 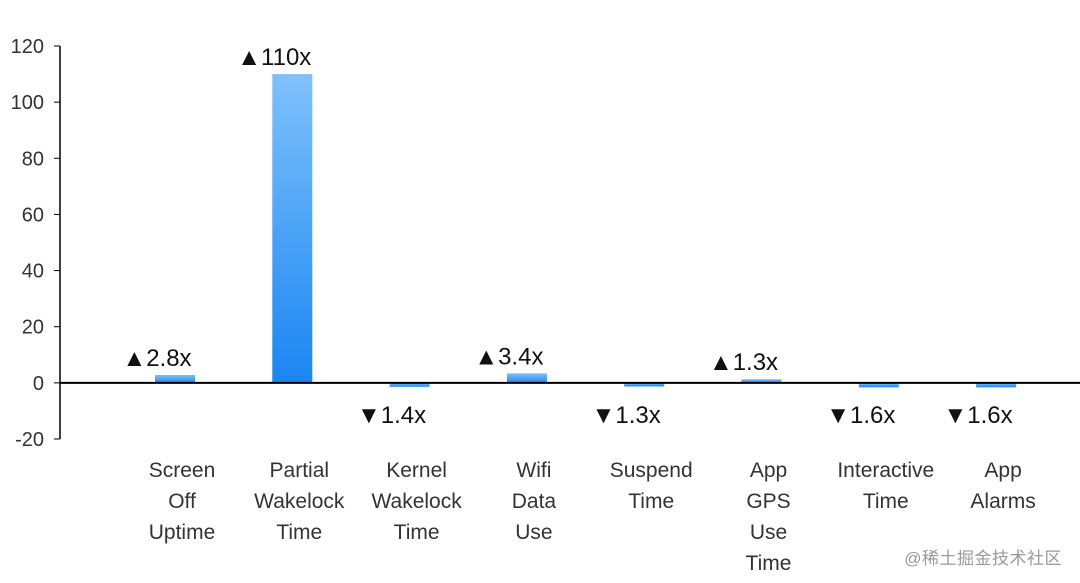 What do you see at coordinates (626, 415) in the screenshot?
I see `data-label: ▼1.3x` at bounding box center [626, 415].